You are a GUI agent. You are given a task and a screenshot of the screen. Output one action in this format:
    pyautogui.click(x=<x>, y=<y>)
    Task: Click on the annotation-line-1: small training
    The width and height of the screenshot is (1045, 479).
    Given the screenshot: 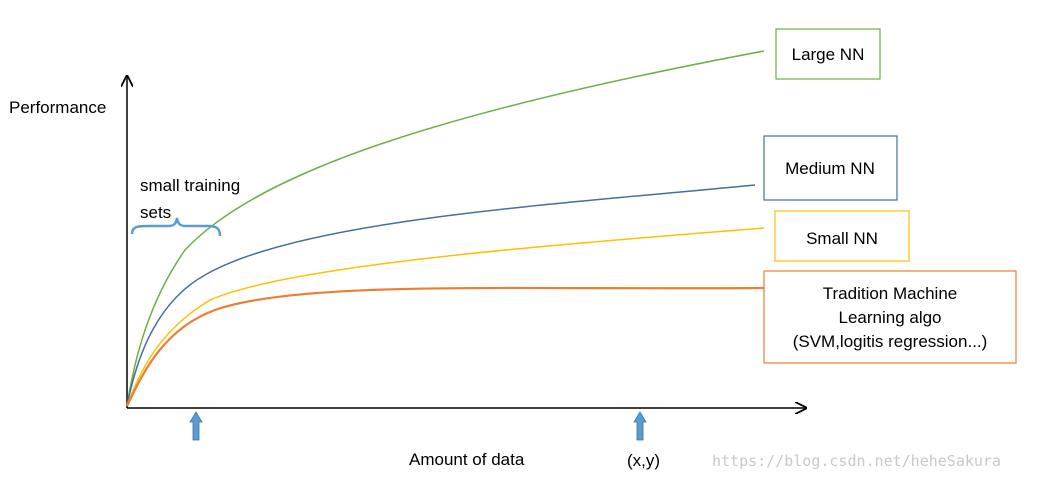 What is the action you would take?
    pyautogui.click(x=190, y=185)
    